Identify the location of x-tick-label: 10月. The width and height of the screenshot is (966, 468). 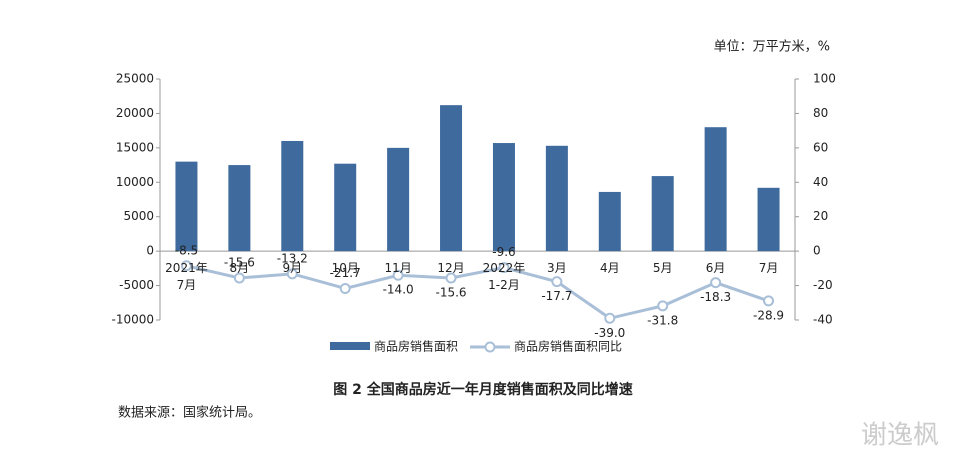
(345, 268).